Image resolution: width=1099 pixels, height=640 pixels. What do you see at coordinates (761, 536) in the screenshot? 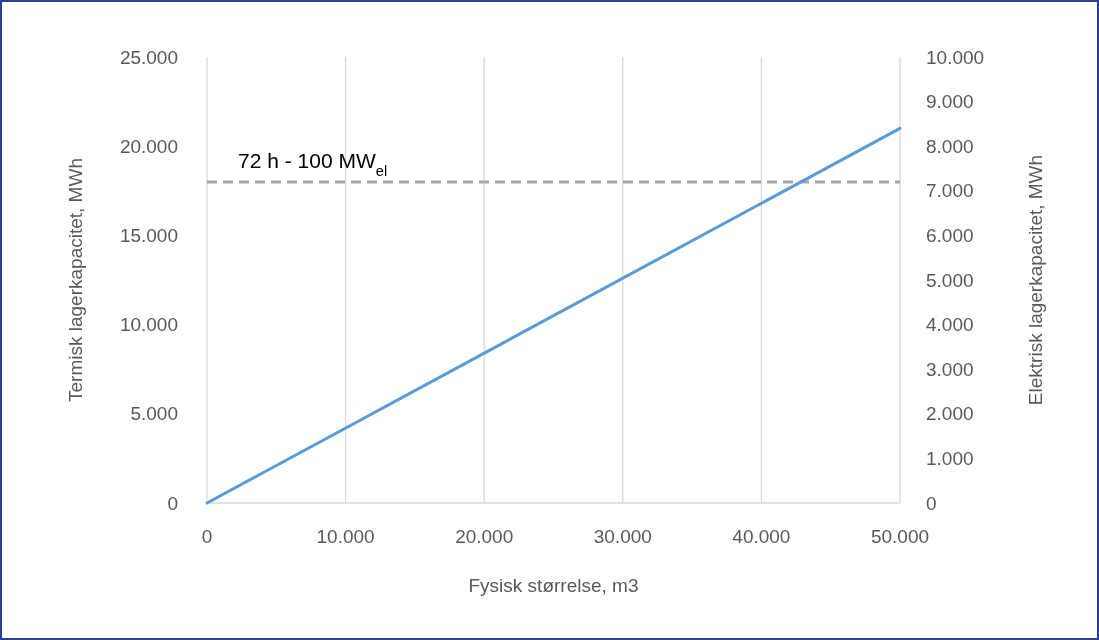
I see `x-tick-label: 40.000` at bounding box center [761, 536].